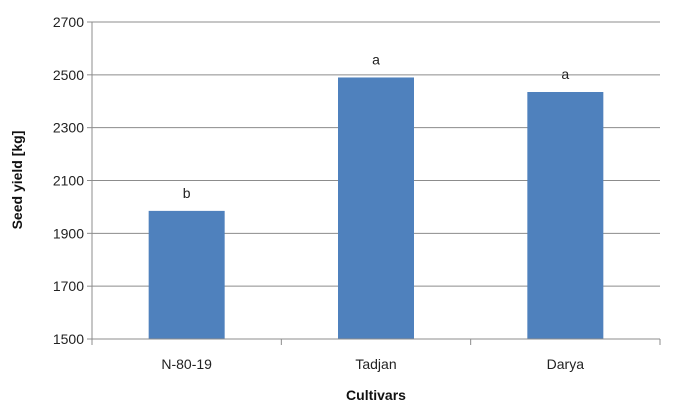  What do you see at coordinates (68, 286) in the screenshot?
I see `y-tick-label: 1700` at bounding box center [68, 286].